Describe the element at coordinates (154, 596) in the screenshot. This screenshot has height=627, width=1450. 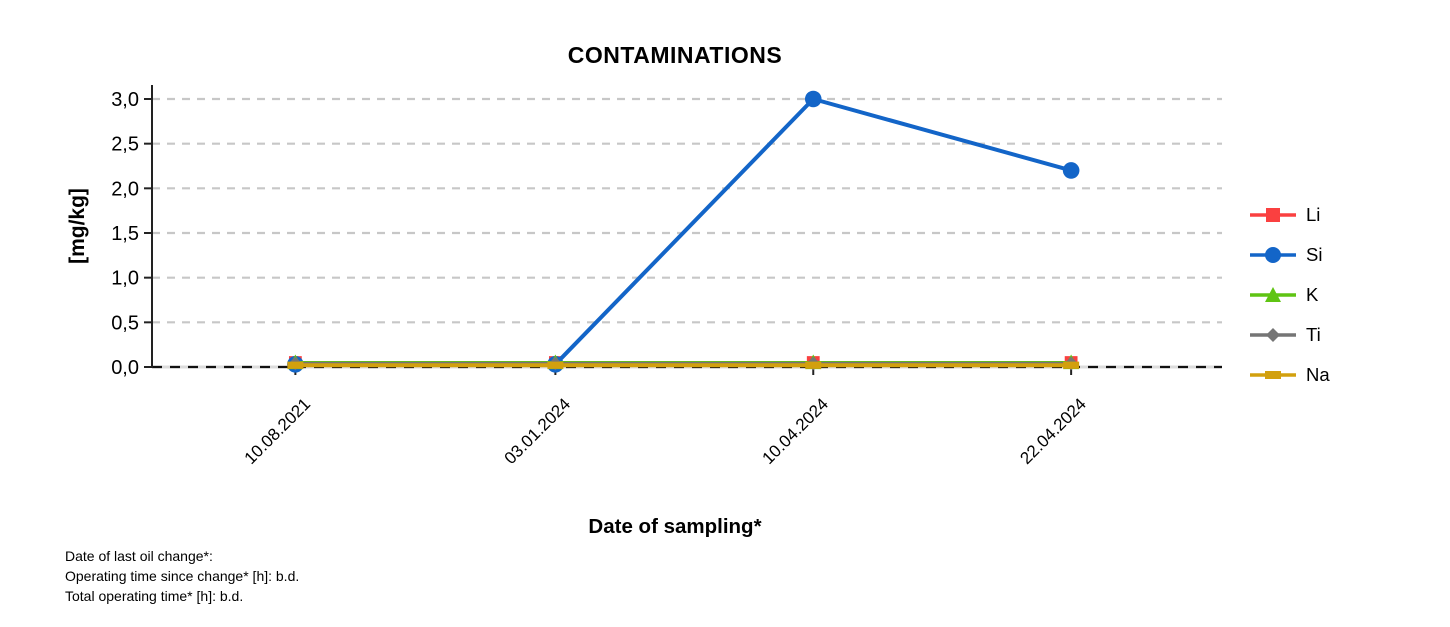
I see `footer-line-total-operating-time: Total operating time* [h]: b.d.` at that location.